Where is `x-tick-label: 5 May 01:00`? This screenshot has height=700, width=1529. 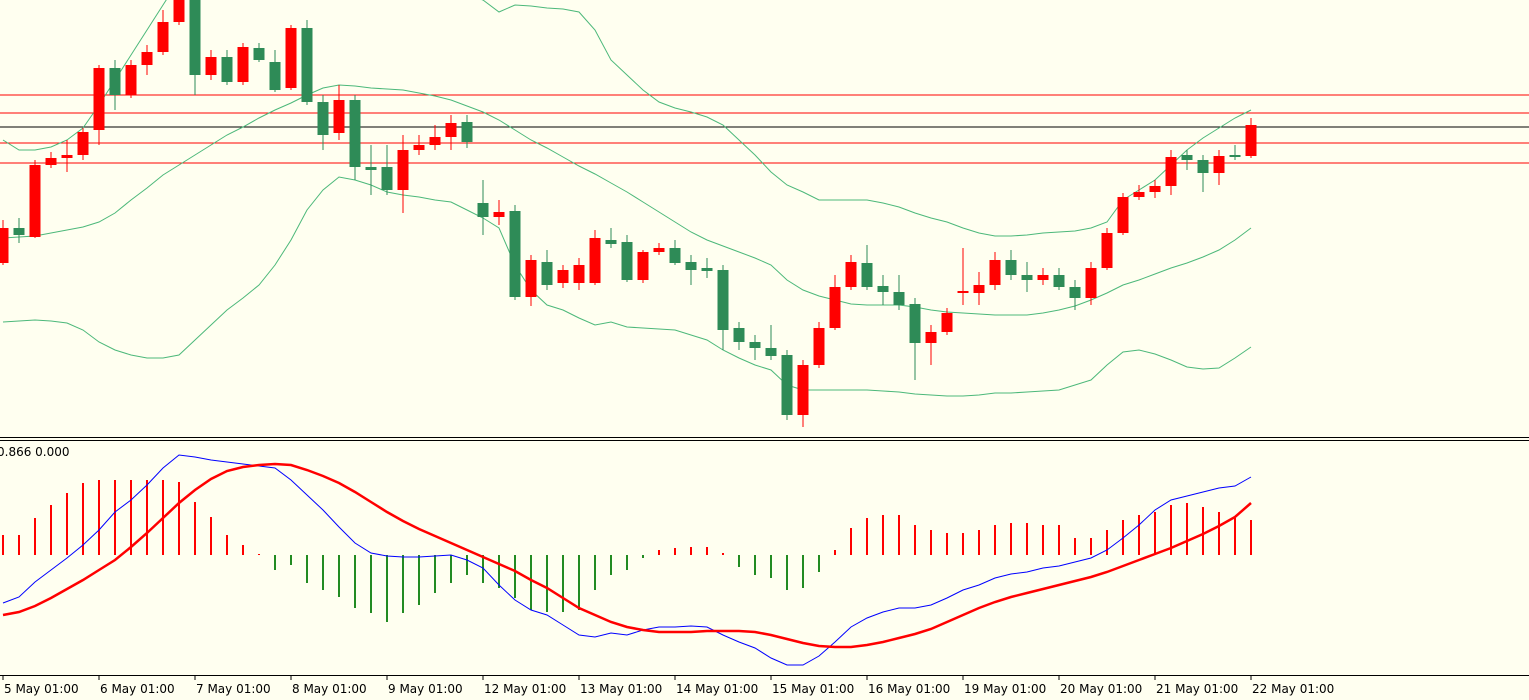
x-tick-label: 5 May 01:00 is located at coordinates (41, 689).